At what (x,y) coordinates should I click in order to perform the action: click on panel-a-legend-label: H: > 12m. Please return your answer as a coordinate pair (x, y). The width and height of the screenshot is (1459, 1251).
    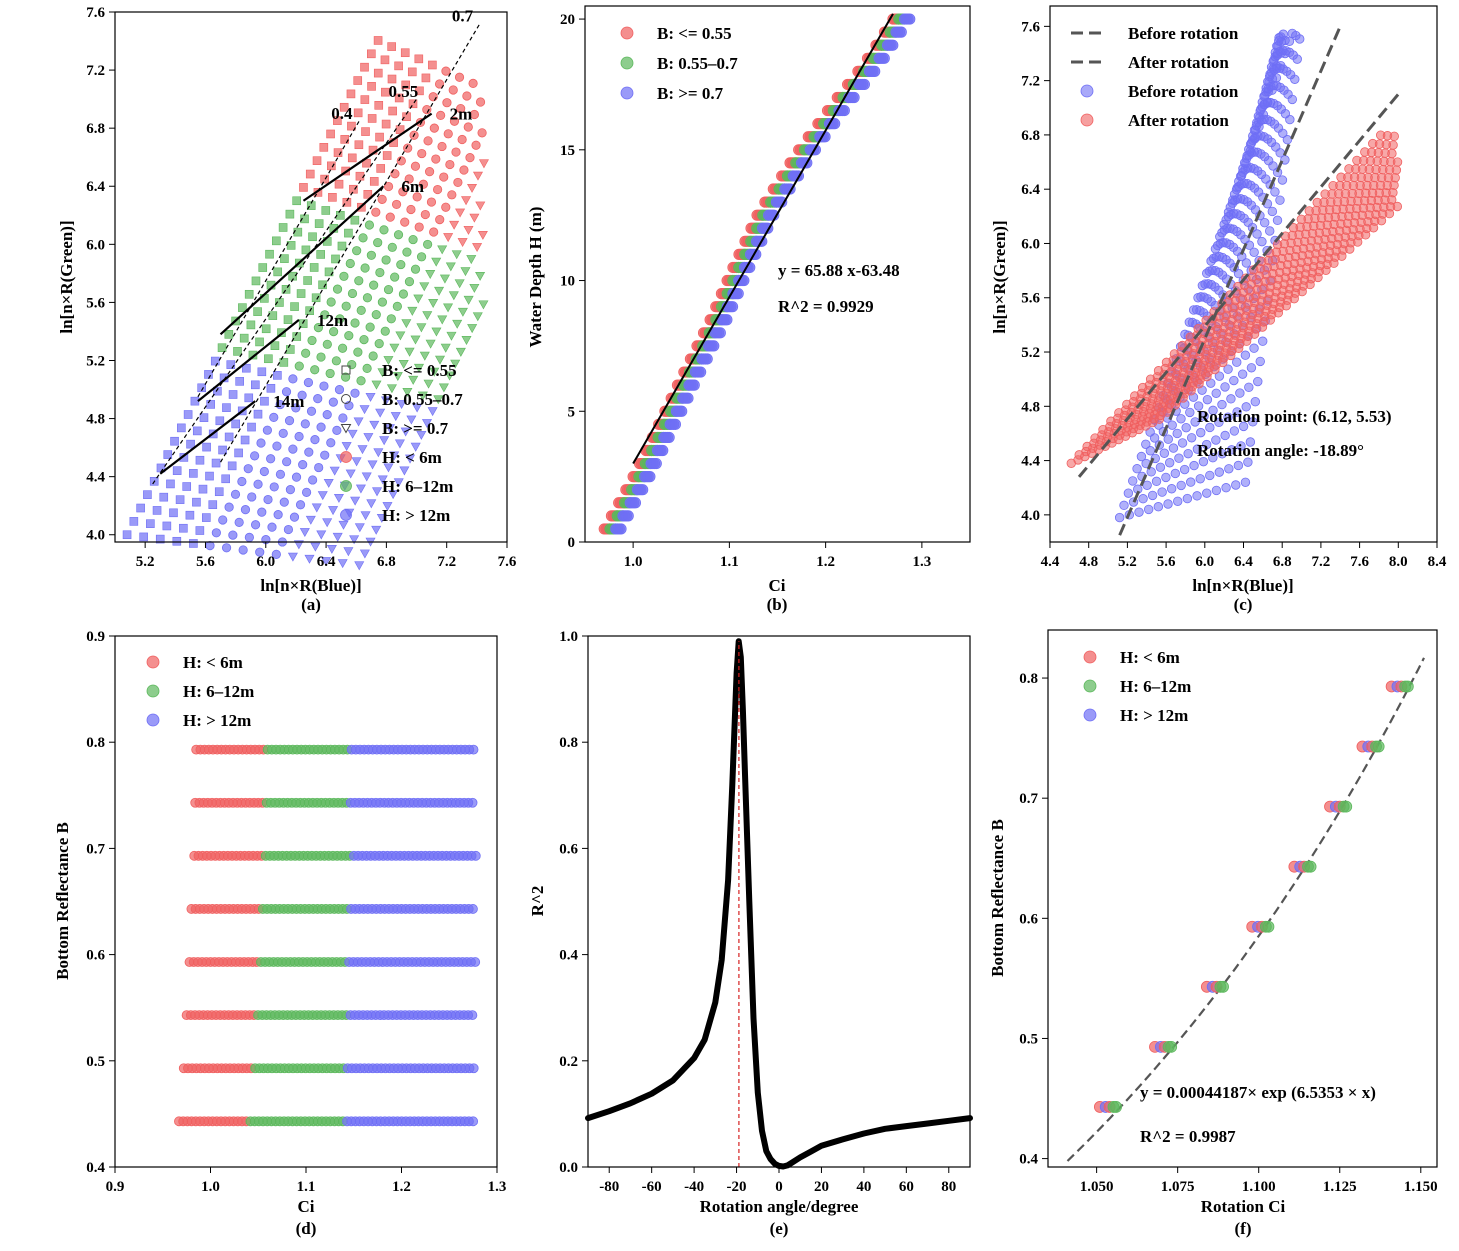
    Looking at the image, I should click on (416, 515).